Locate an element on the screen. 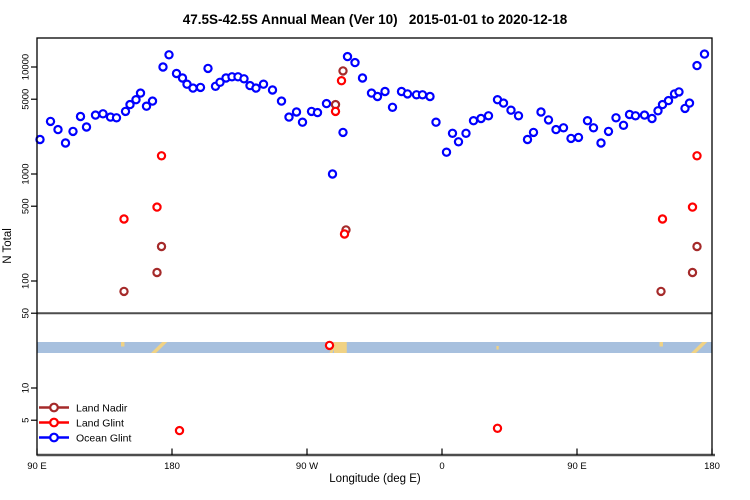 This screenshot has height=500, width=750. x-tick-label: 90 W is located at coordinates (307, 466).